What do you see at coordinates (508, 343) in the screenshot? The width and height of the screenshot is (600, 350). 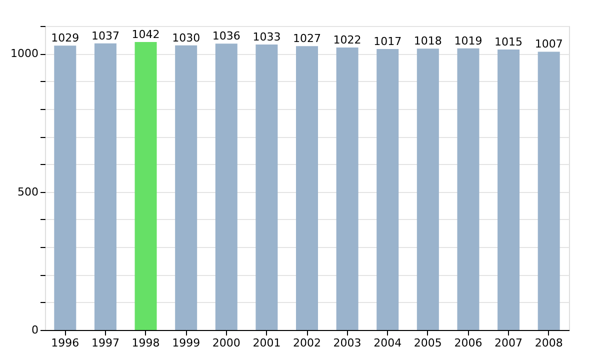 I see `x-tick-label: 2007` at bounding box center [508, 343].